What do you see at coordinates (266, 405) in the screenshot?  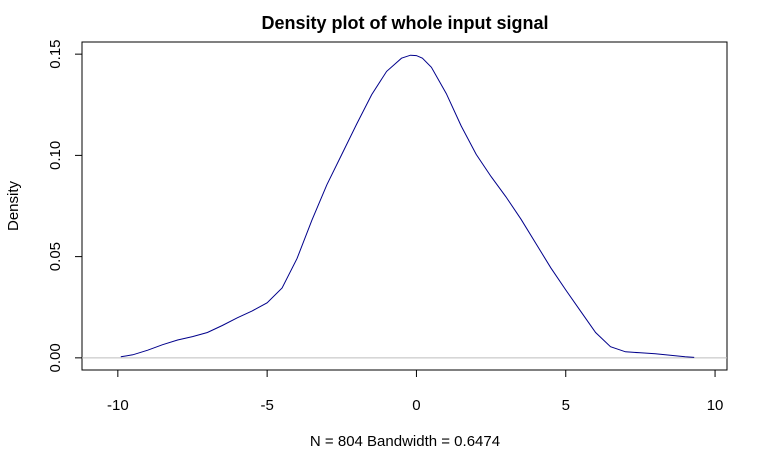 I see `x-tick-label: -5` at bounding box center [266, 405].